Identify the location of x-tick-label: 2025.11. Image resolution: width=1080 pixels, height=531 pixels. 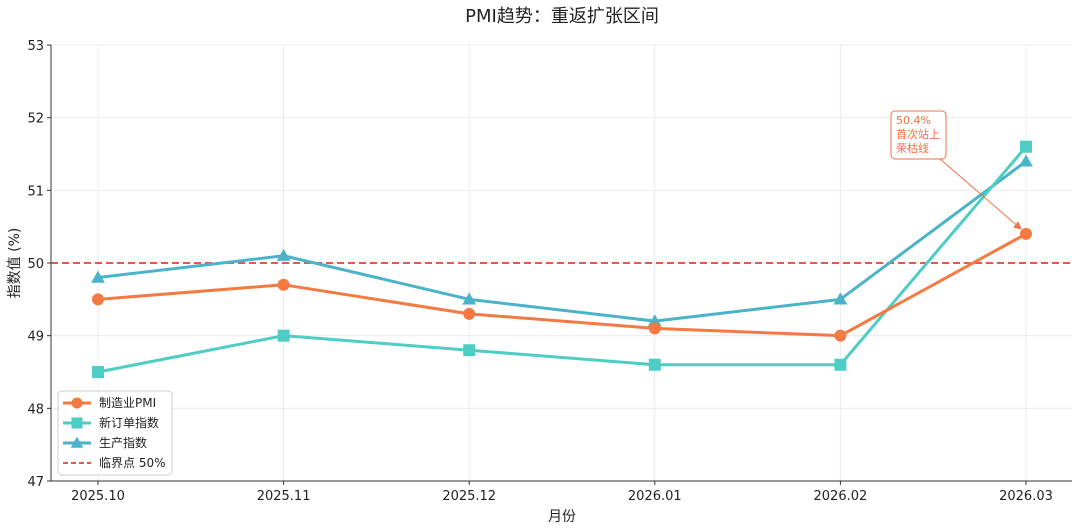
(284, 496).